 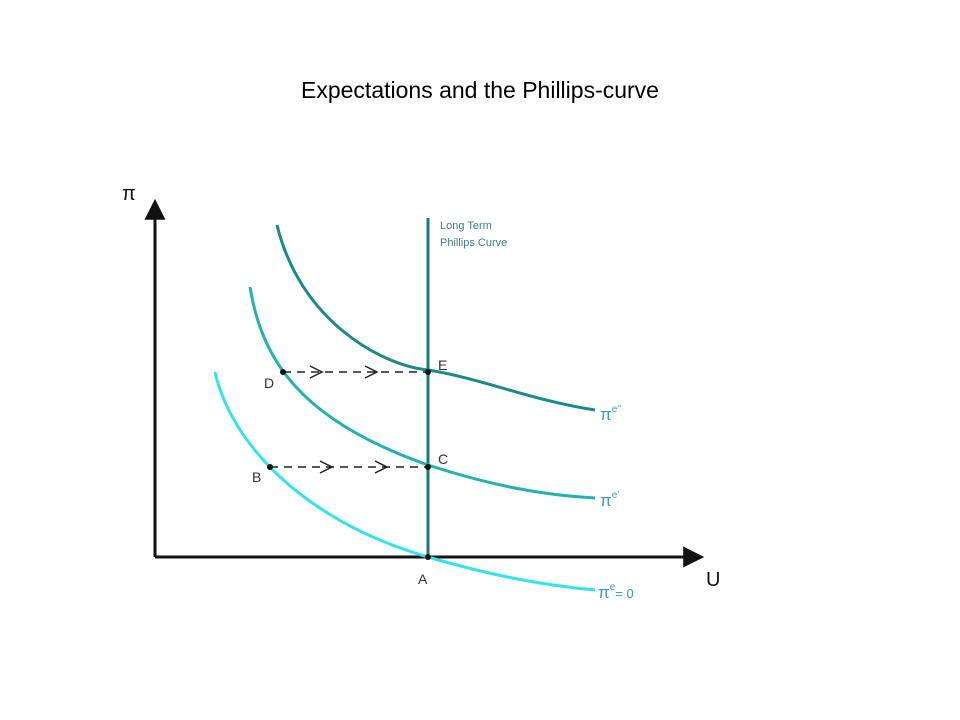 What do you see at coordinates (442, 365) in the screenshot?
I see `point-label: E` at bounding box center [442, 365].